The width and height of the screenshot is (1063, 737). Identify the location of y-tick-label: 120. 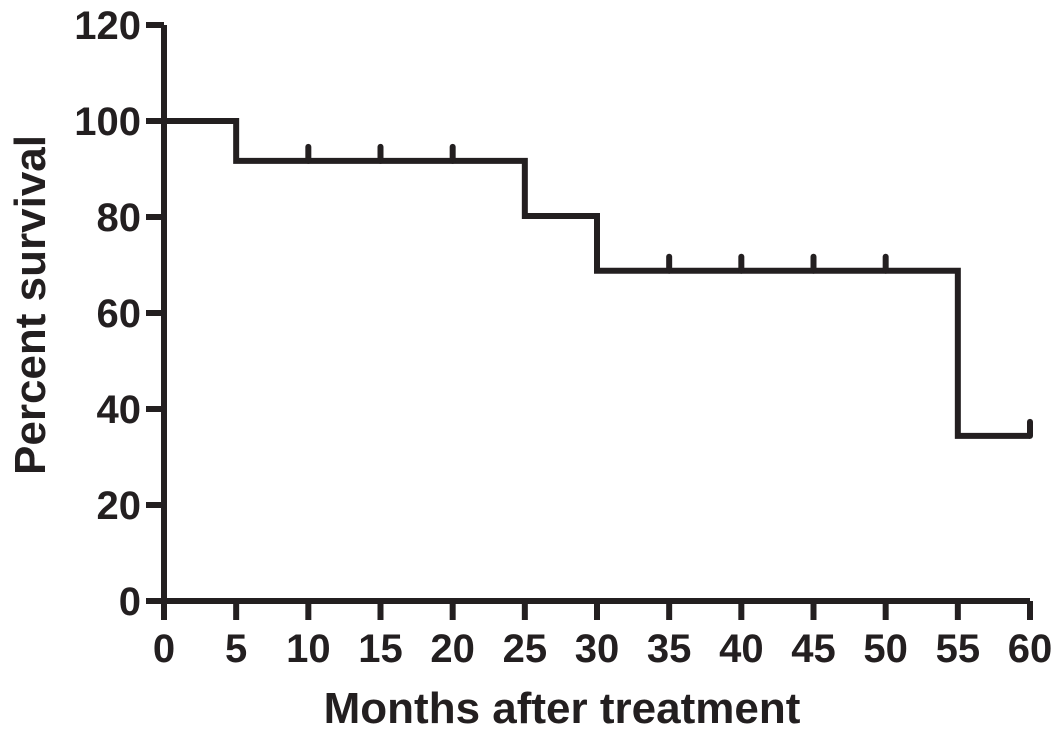
(107, 26).